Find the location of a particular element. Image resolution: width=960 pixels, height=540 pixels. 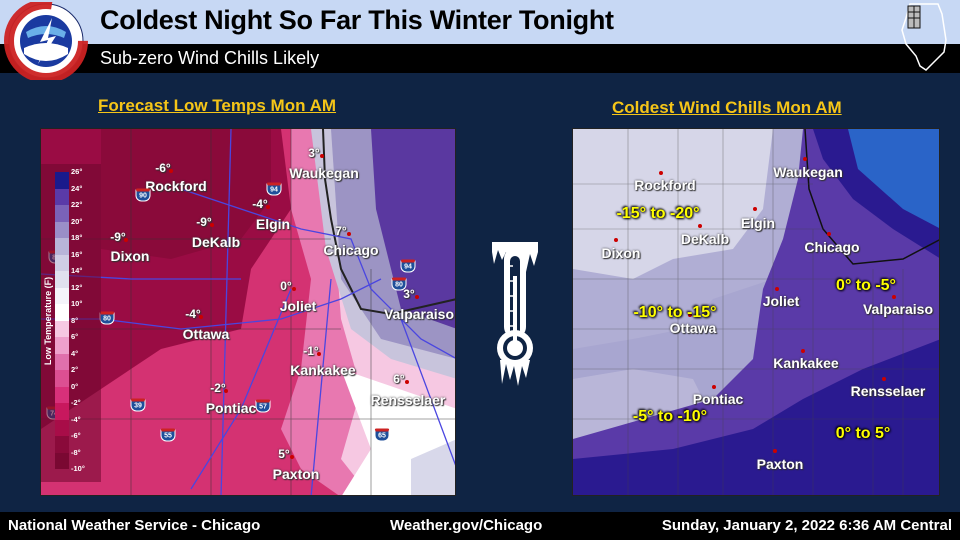

legend-tick: 6° is located at coordinates (75, 336).